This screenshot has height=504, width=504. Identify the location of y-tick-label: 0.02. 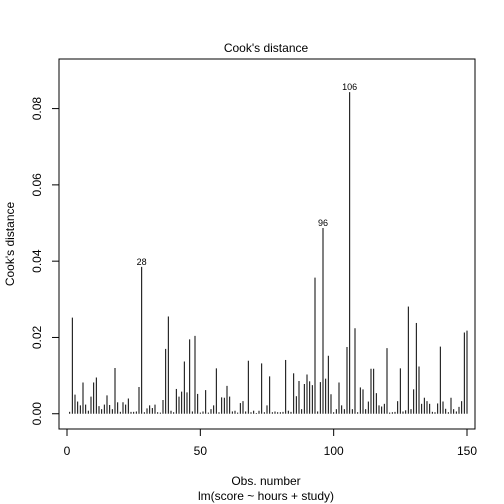
(37, 337).